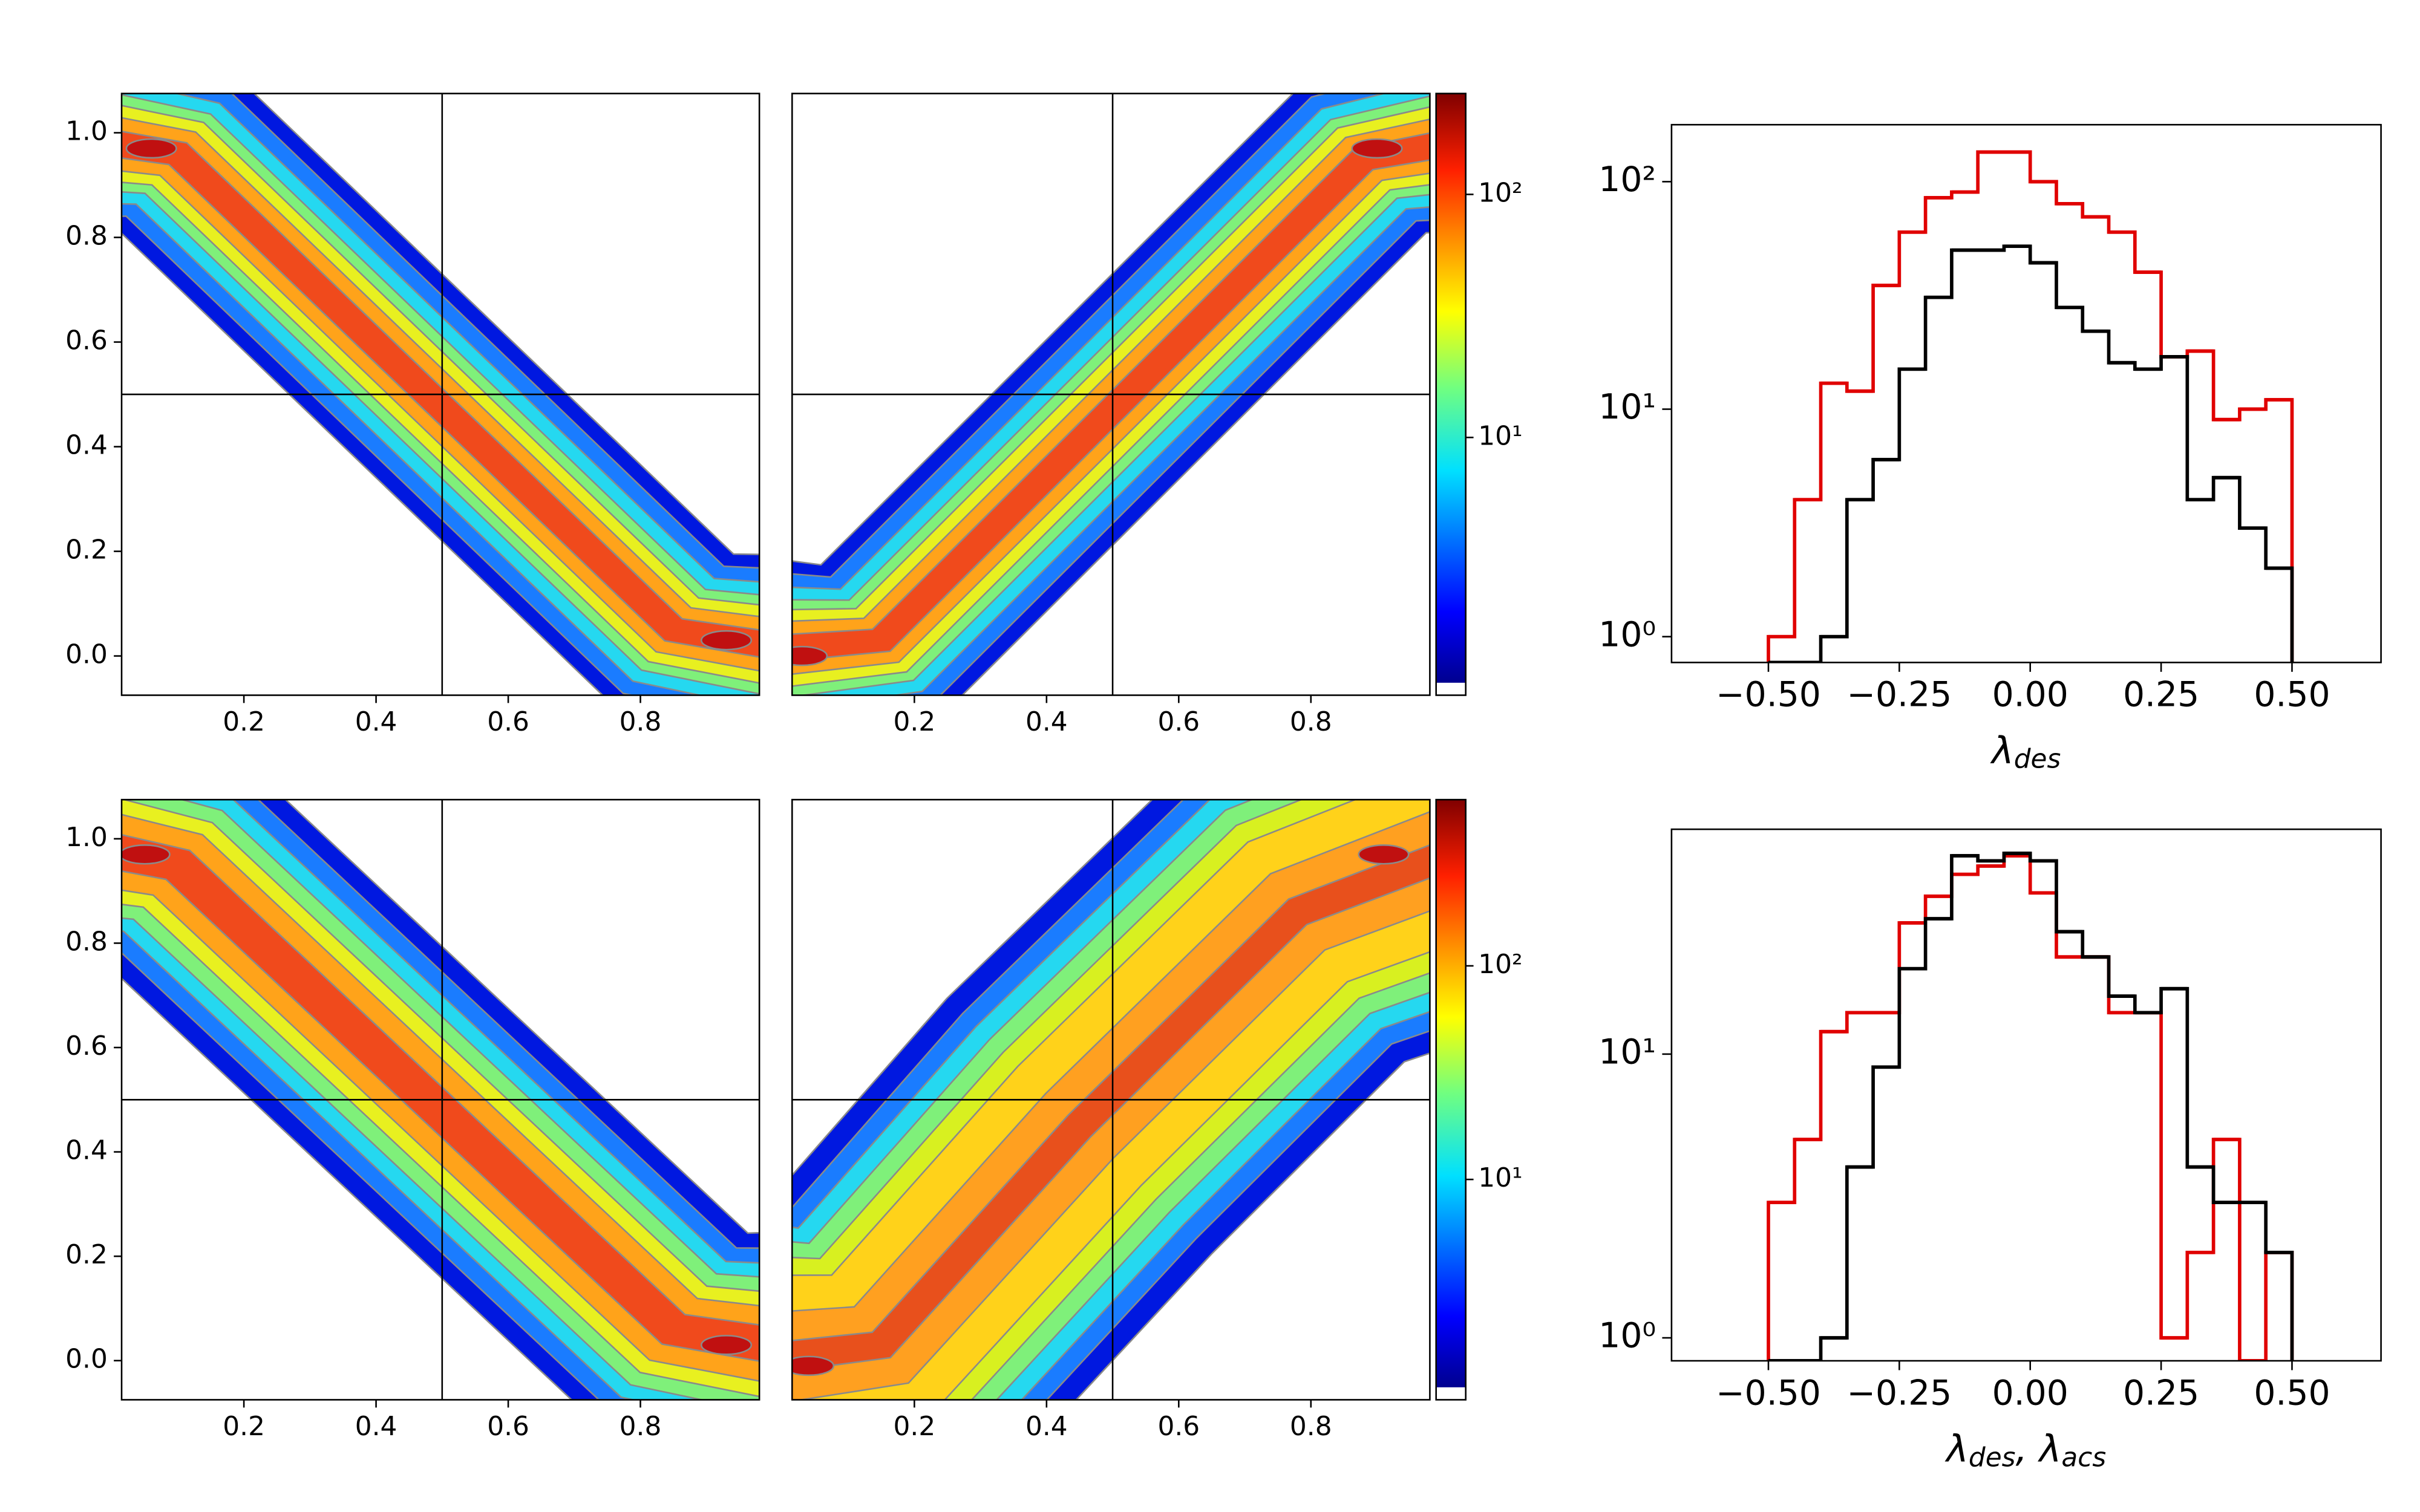 The image size is (2420, 1512). What do you see at coordinates (2083, 1458) in the screenshot?
I see `axis-label-part: acs` at bounding box center [2083, 1458].